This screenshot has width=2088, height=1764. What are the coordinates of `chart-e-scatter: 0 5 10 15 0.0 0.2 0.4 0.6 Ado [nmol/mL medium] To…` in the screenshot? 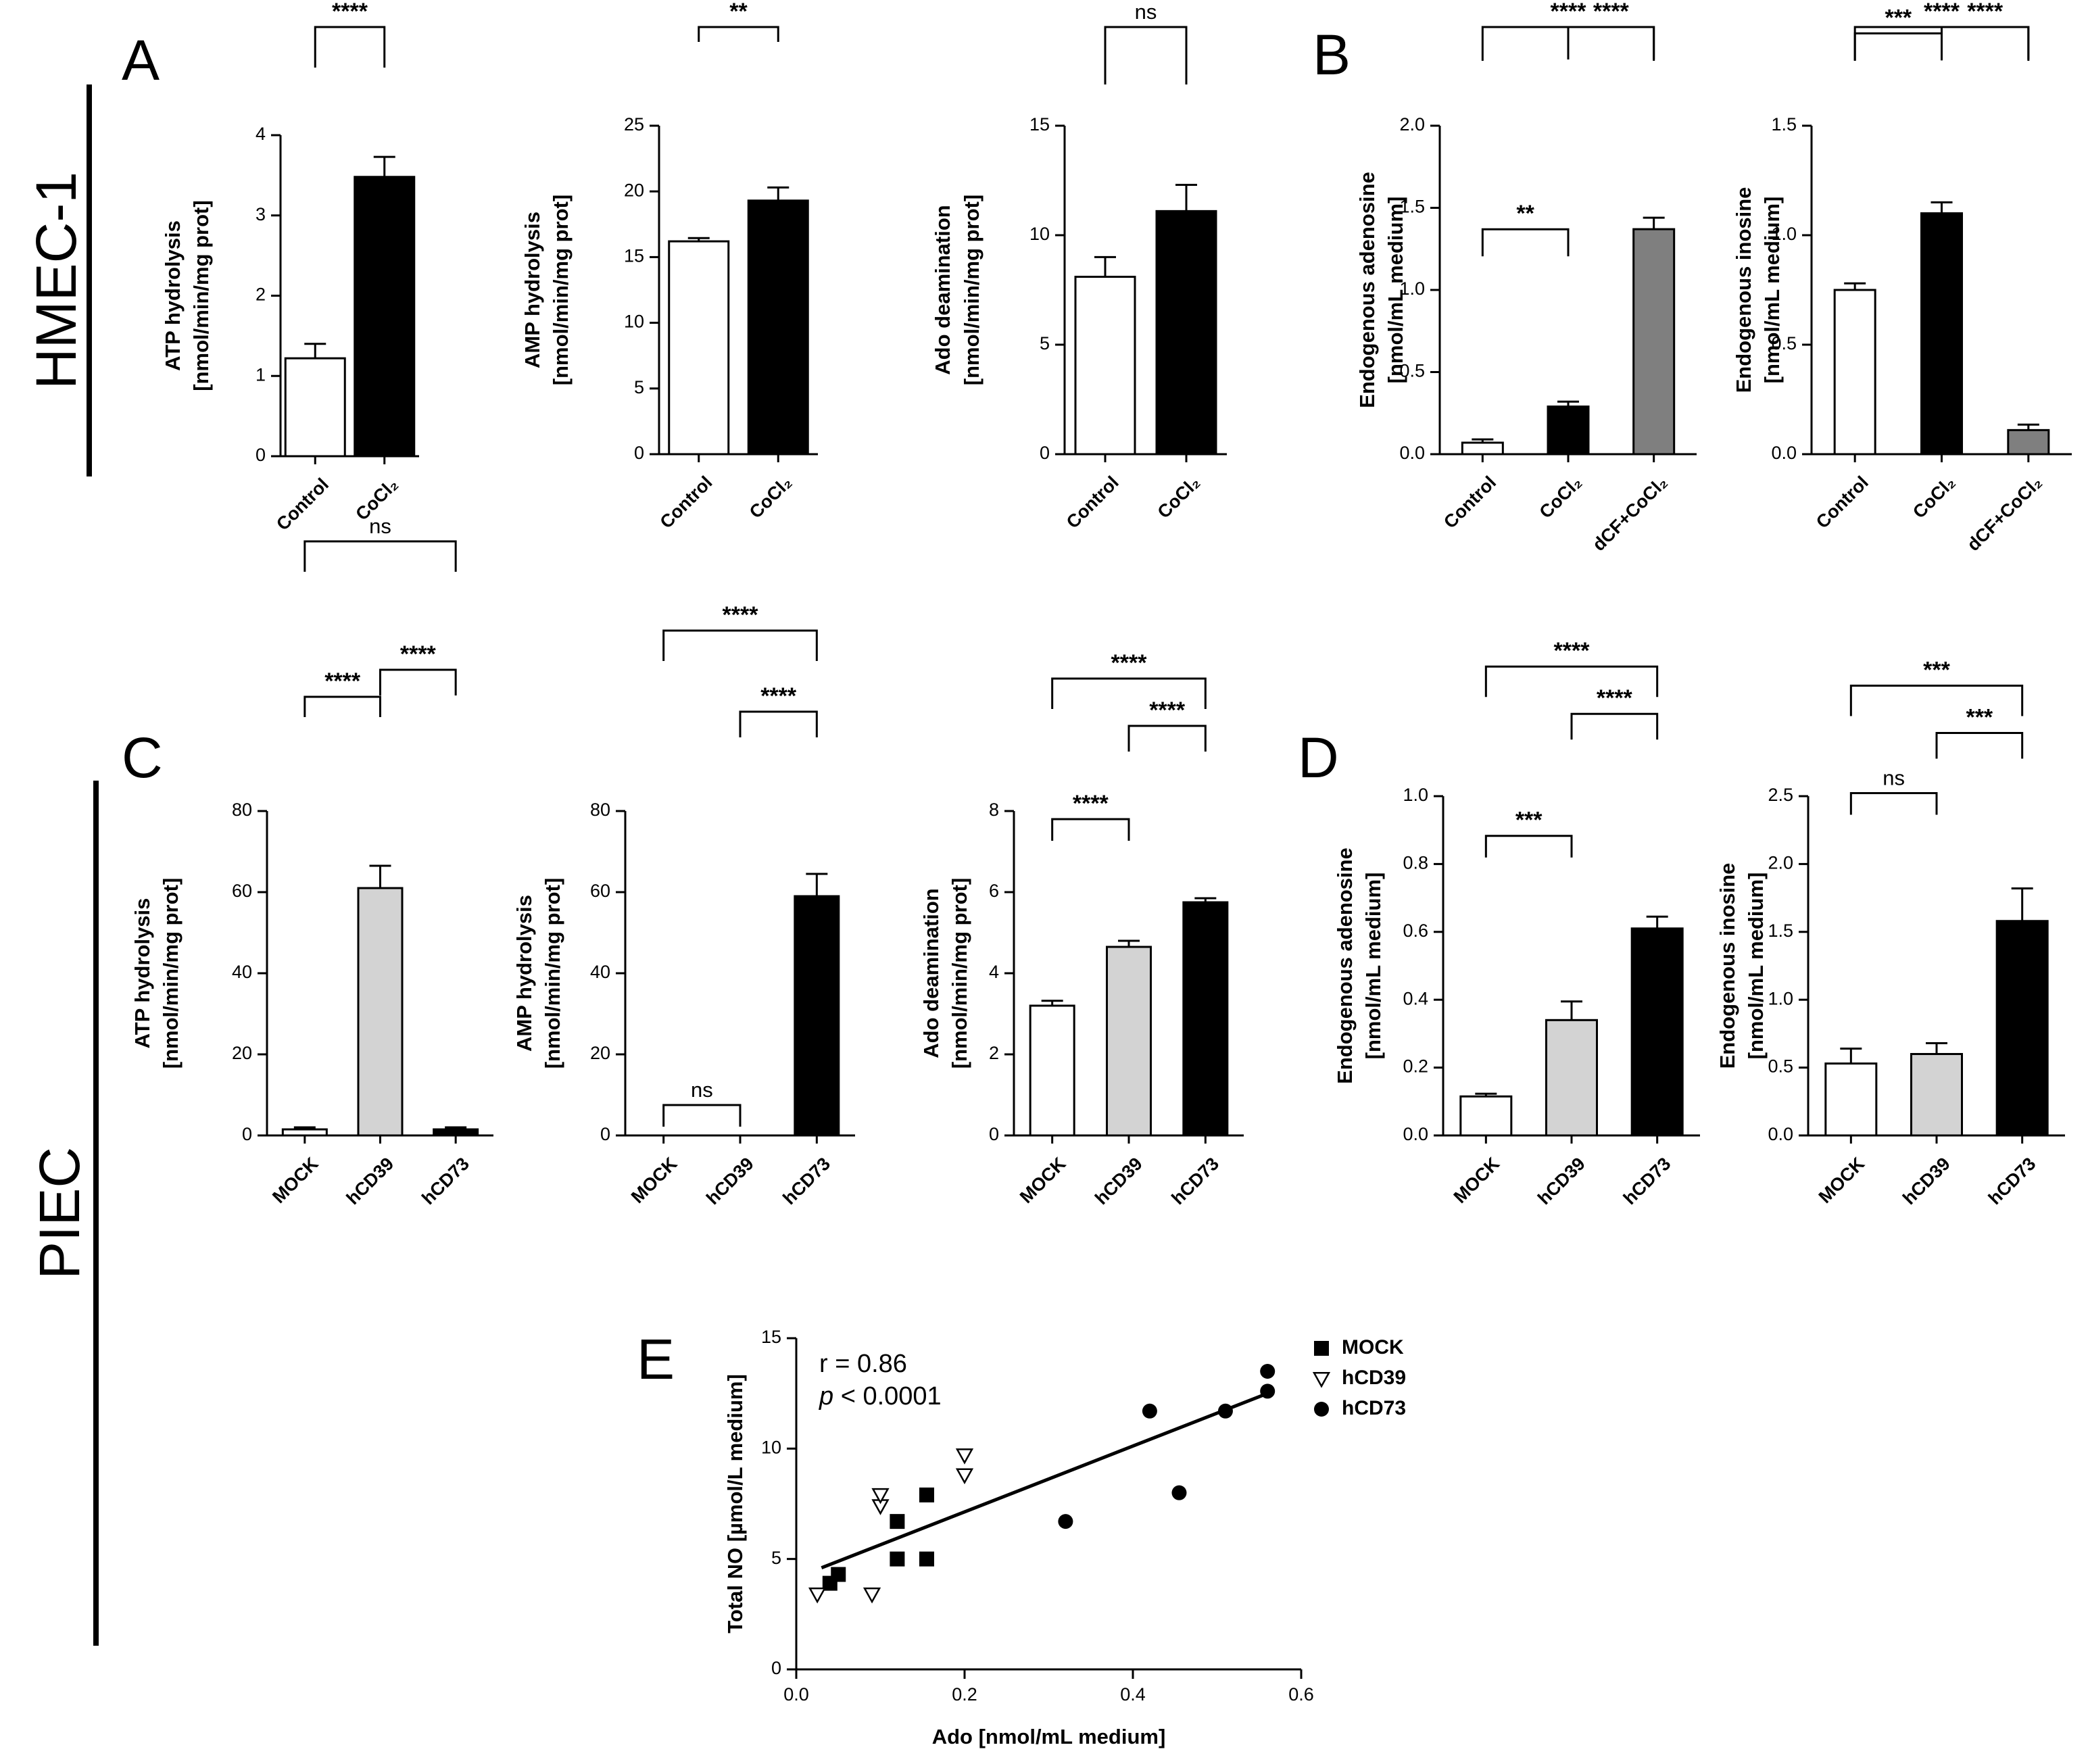 It's located at (1064, 1537).